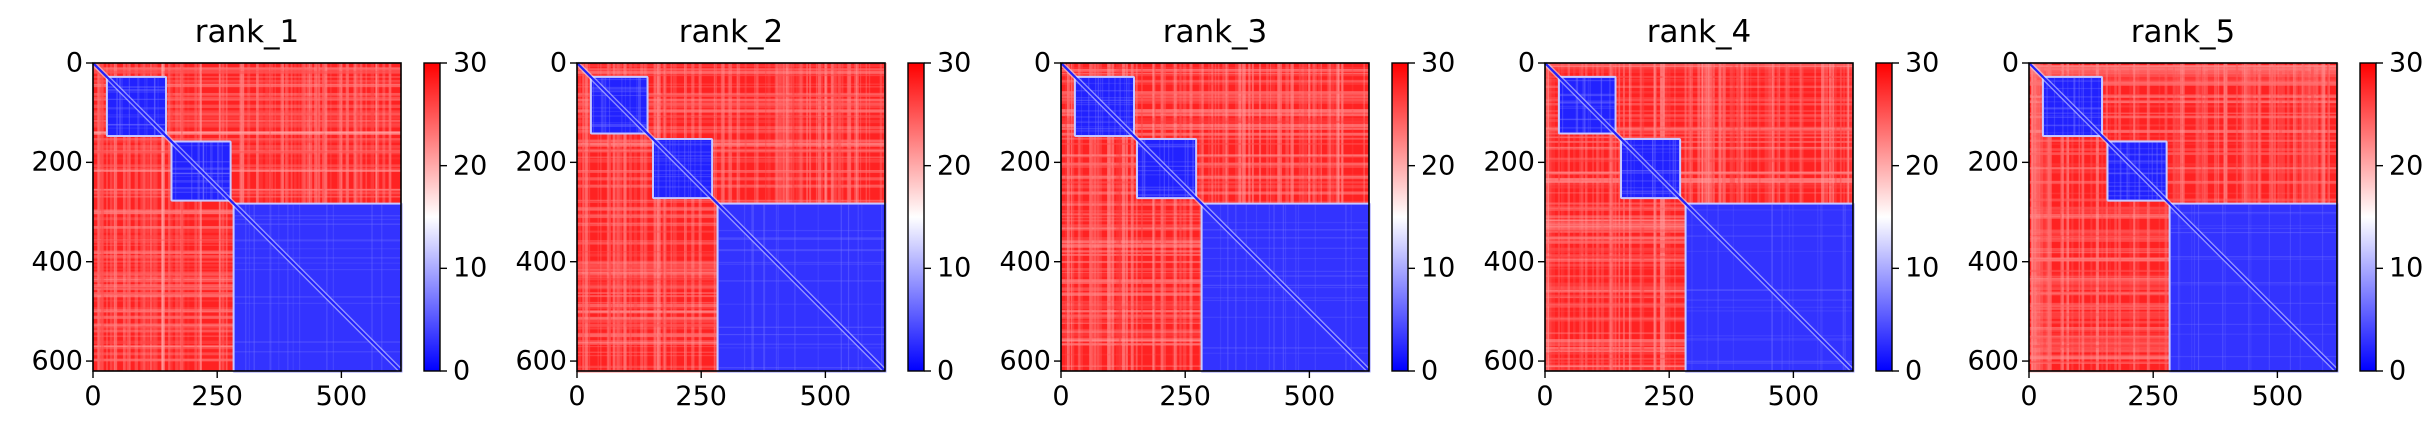 The height and width of the screenshot is (438, 2435). What do you see at coordinates (731, 32) in the screenshot?
I see `panel-title: rank_2` at bounding box center [731, 32].